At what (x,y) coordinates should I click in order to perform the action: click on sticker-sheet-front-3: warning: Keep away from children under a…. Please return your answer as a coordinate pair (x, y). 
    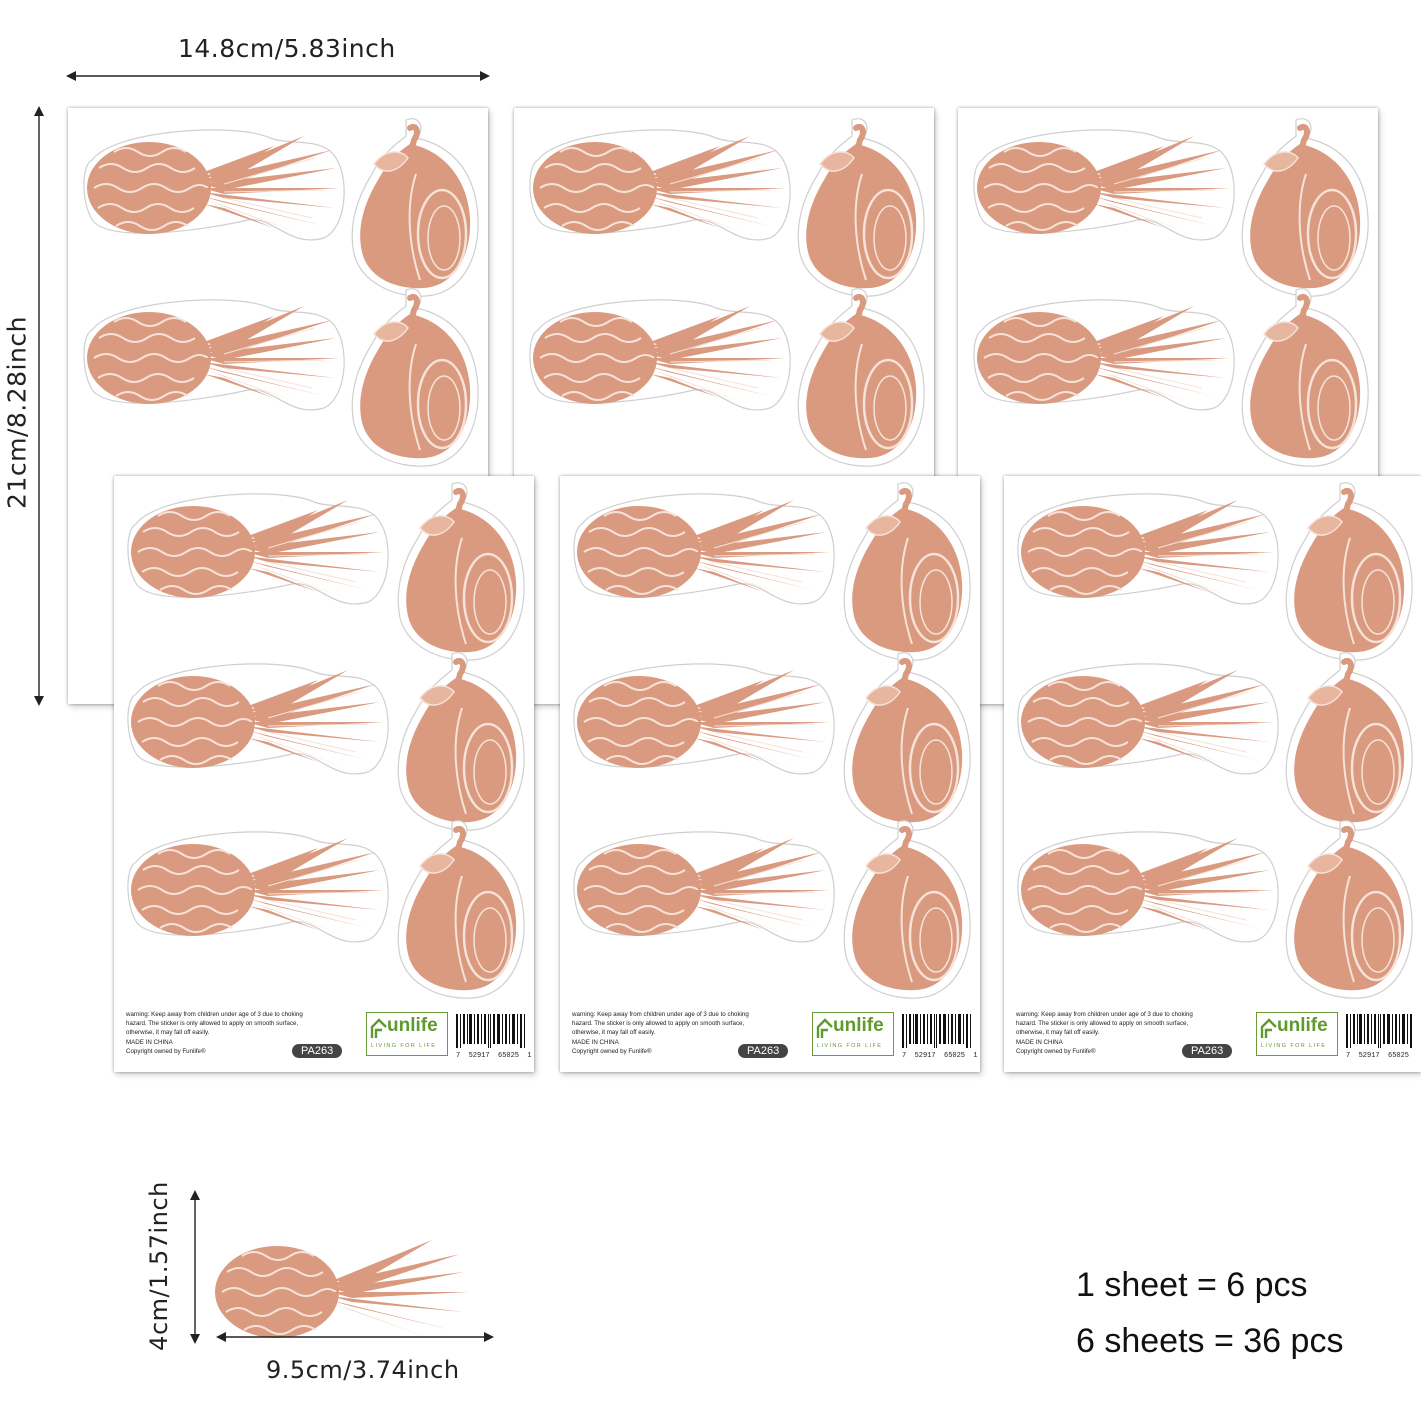
    Looking at the image, I should click on (1212, 774).